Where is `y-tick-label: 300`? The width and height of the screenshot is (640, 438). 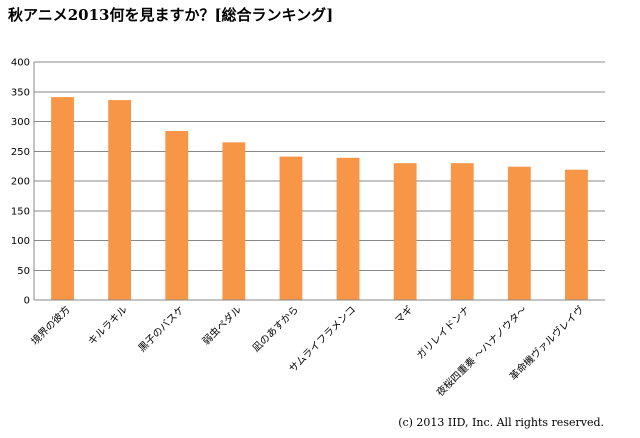
y-tick-label: 300 is located at coordinates (20, 122).